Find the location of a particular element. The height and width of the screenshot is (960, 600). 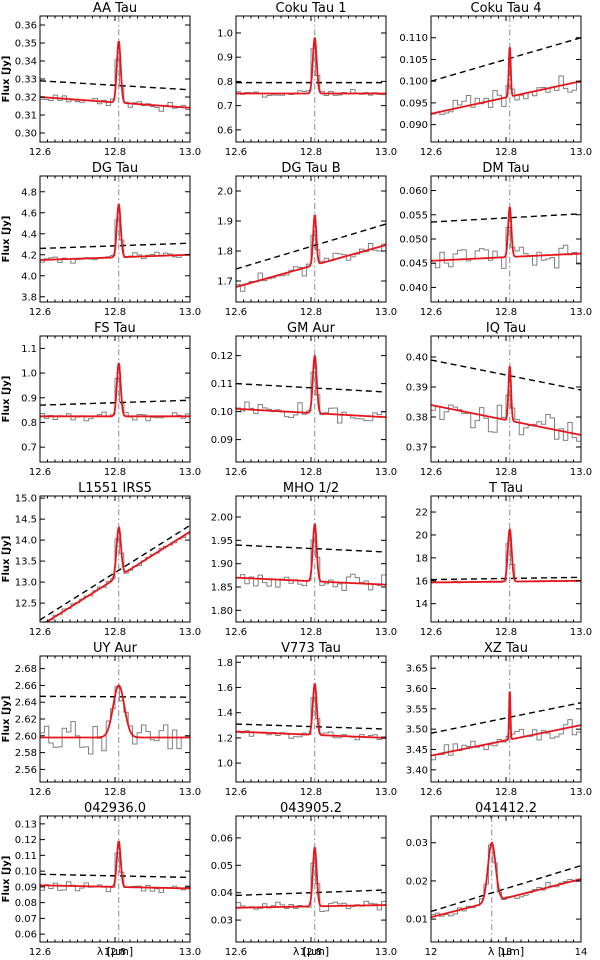

ytick-label: 0.055 is located at coordinates (413, 215).